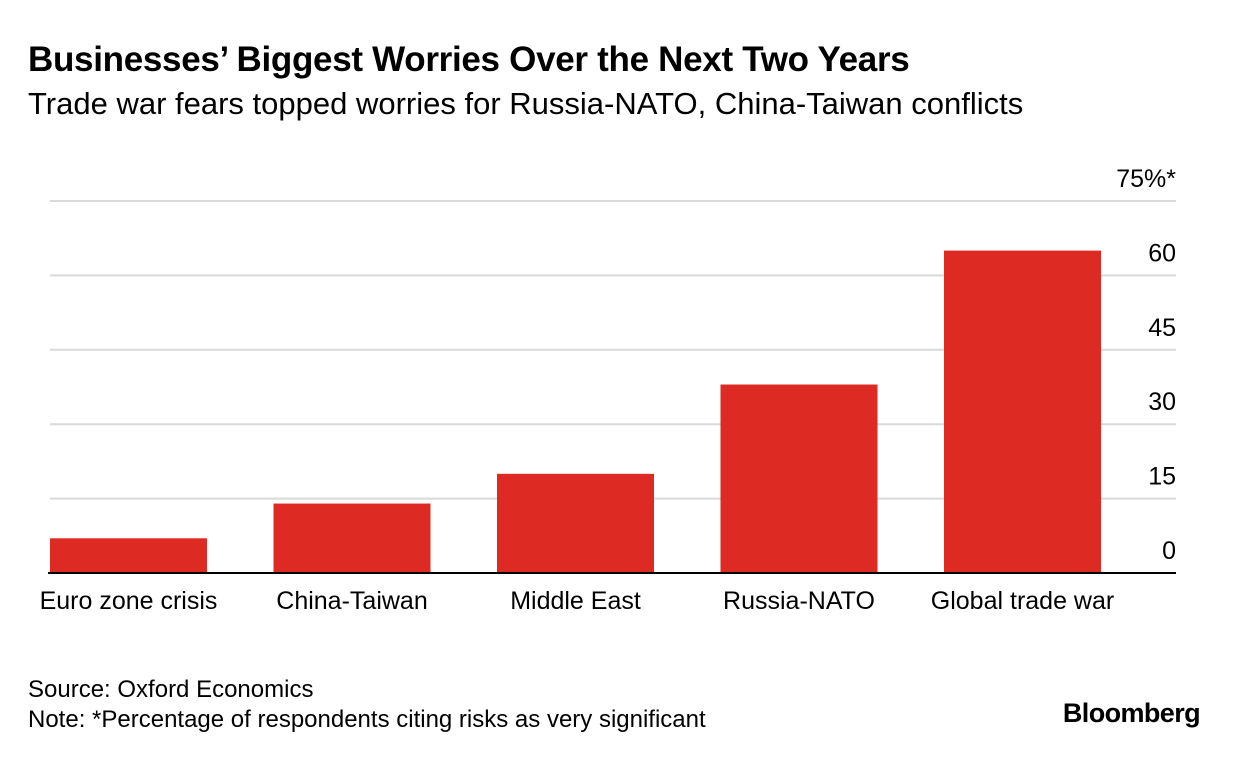  I want to click on x-category-label: Russia-NATO, so click(799, 601).